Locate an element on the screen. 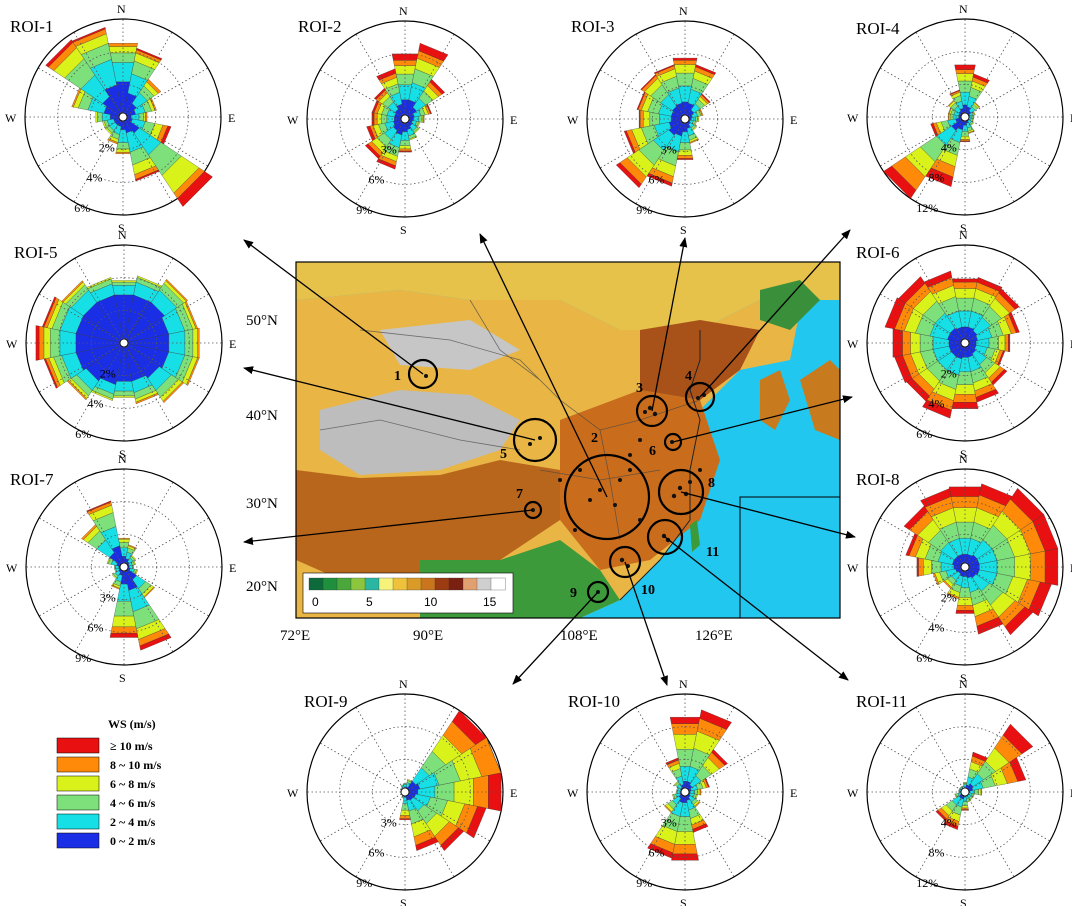 Image resolution: width=1072 pixels, height=906 pixels. rose-ring-label: 6% is located at coordinates (657, 853).